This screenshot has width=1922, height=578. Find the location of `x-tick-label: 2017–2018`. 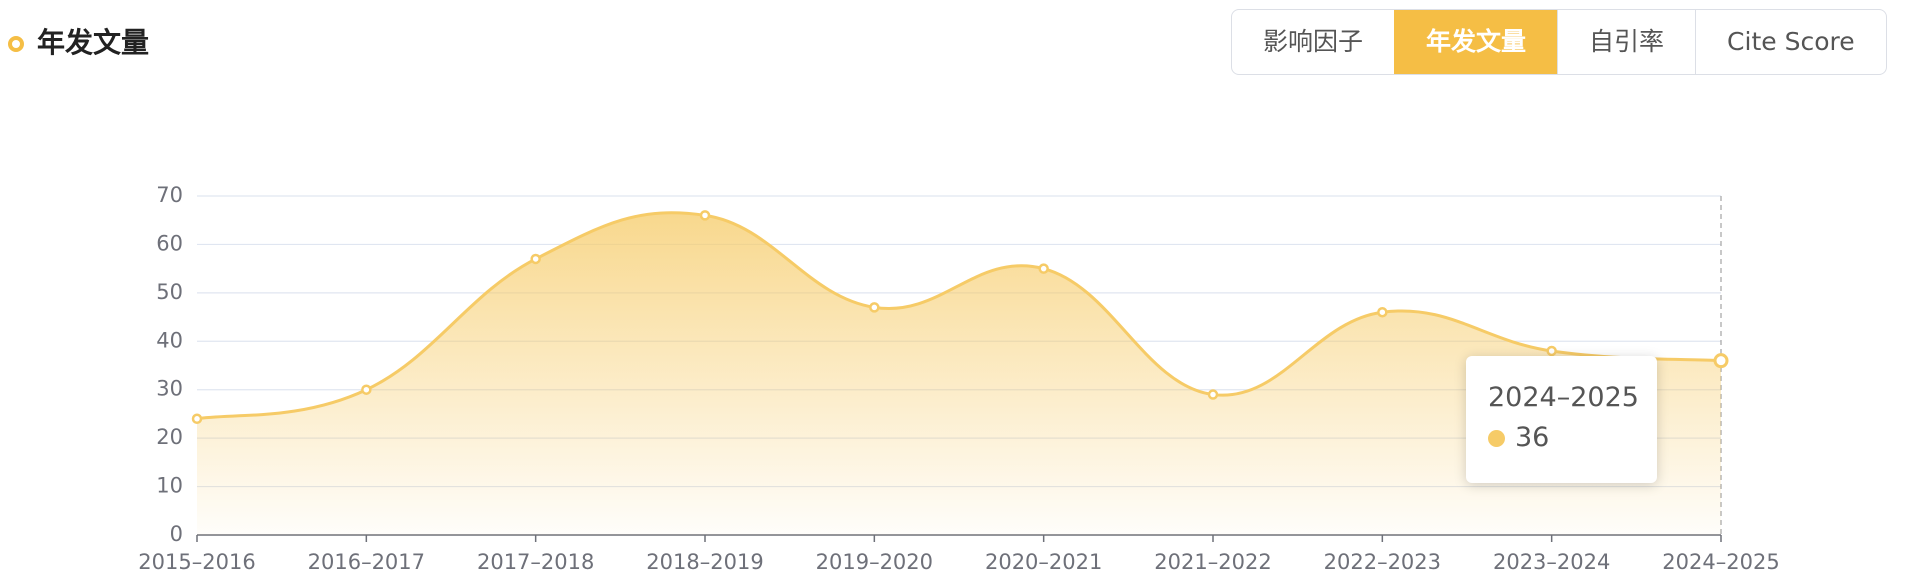

x-tick-label: 2017–2018 is located at coordinates (535, 562).